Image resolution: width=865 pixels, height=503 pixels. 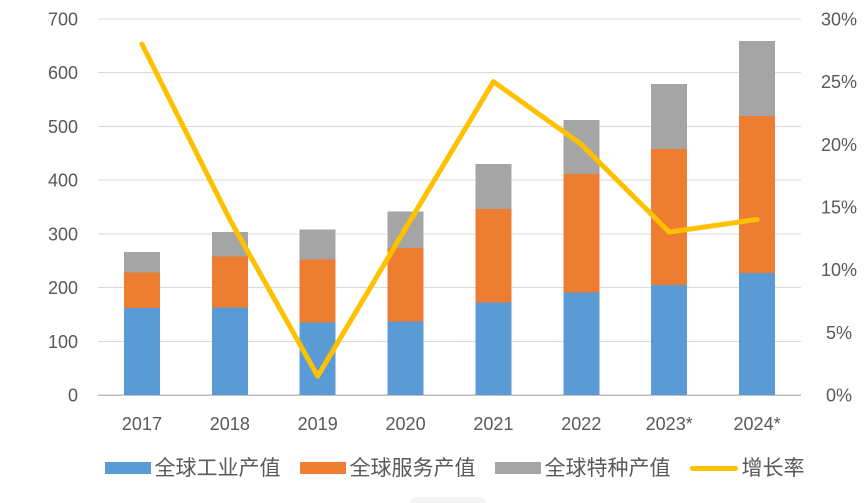 I want to click on legend-line-swatch, so click(x=713, y=468).